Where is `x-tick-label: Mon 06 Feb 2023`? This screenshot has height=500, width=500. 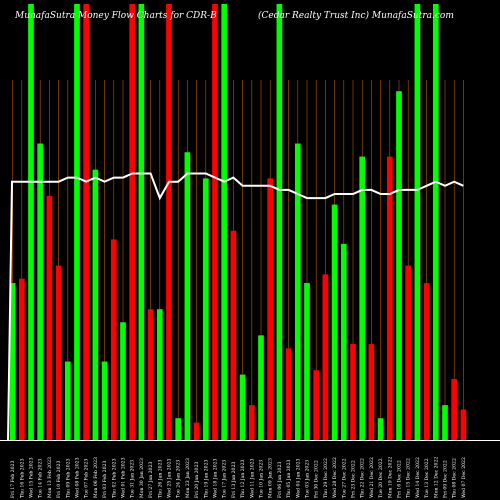 x-tick-label: Mon 06 Feb 2023 is located at coordinates (96, 477).